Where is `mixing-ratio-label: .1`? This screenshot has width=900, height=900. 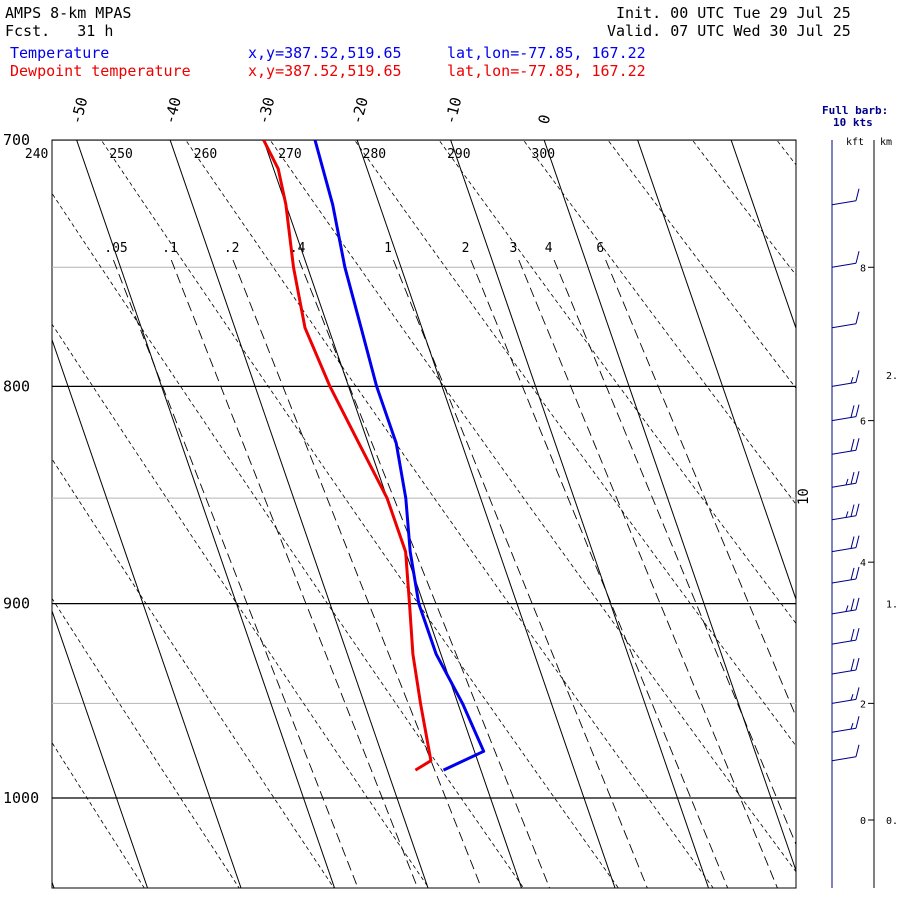 mixing-ratio-label: .1 is located at coordinates (170, 248).